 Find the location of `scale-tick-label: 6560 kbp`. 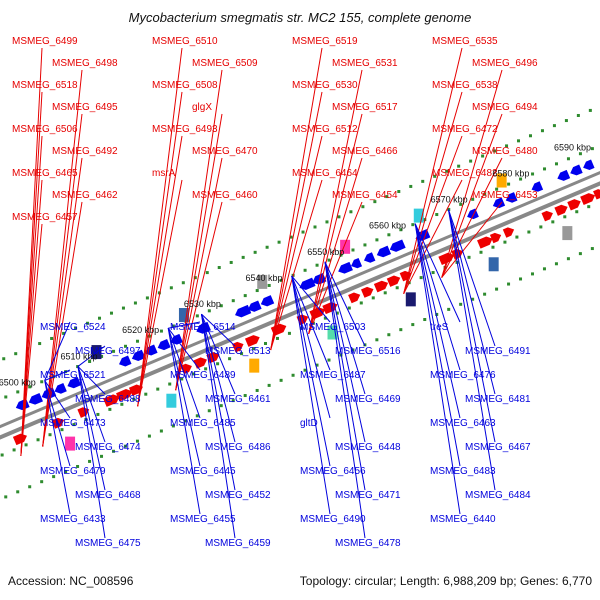

scale-tick-label: 6560 kbp is located at coordinates (387, 226).